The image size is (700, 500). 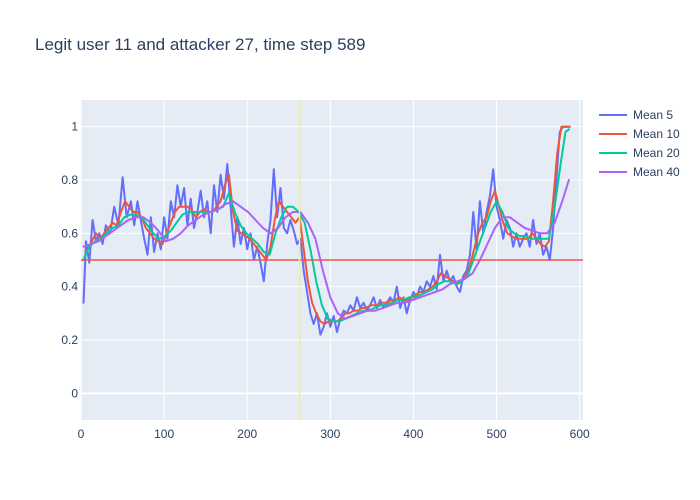 What do you see at coordinates (330, 434) in the screenshot?
I see `x-tick-label: 300` at bounding box center [330, 434].